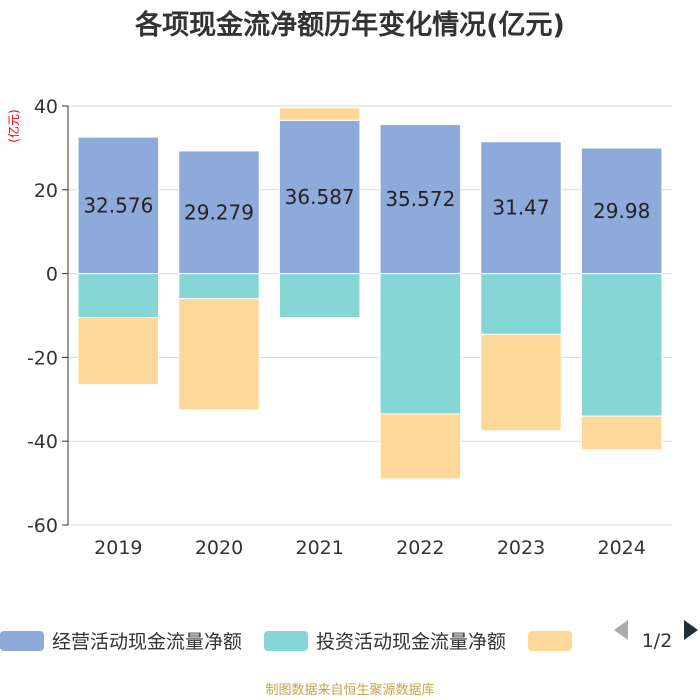 The height and width of the screenshot is (700, 700). I want to click on data-label-2023: 31.47, so click(520, 208).